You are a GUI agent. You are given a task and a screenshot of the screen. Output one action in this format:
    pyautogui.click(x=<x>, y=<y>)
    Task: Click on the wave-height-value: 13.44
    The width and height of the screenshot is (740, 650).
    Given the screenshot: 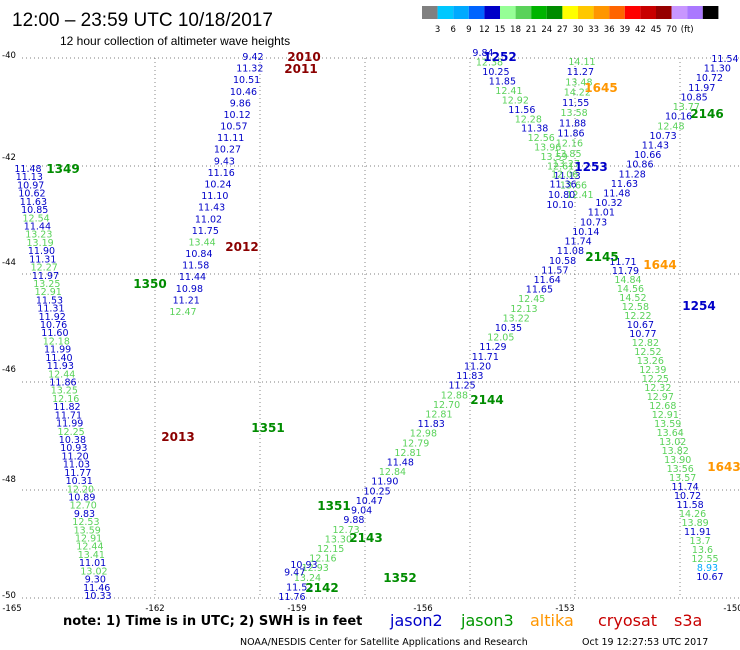 What is the action you would take?
    pyautogui.click(x=201, y=243)
    